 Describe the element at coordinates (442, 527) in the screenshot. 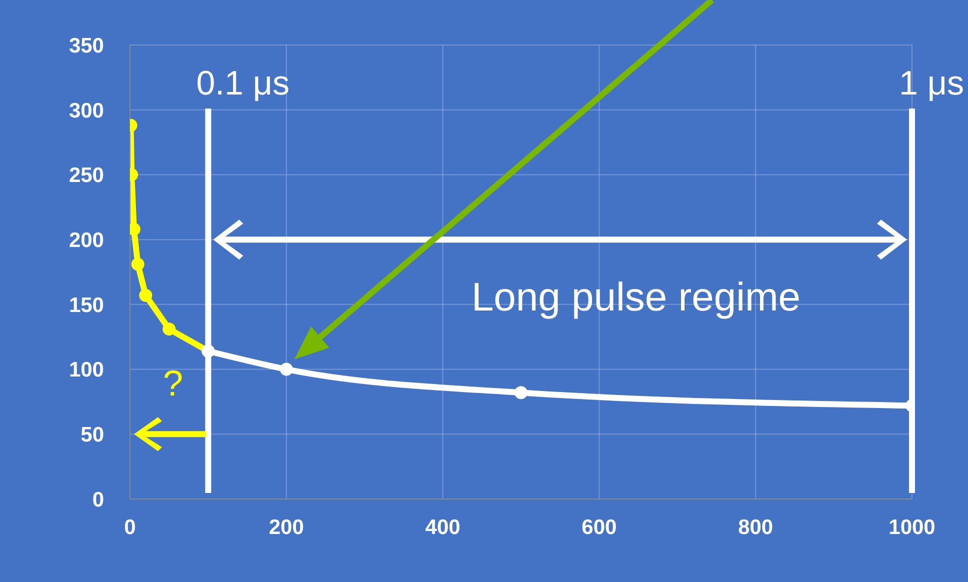

I see `x-tick-label: 400` at that location.